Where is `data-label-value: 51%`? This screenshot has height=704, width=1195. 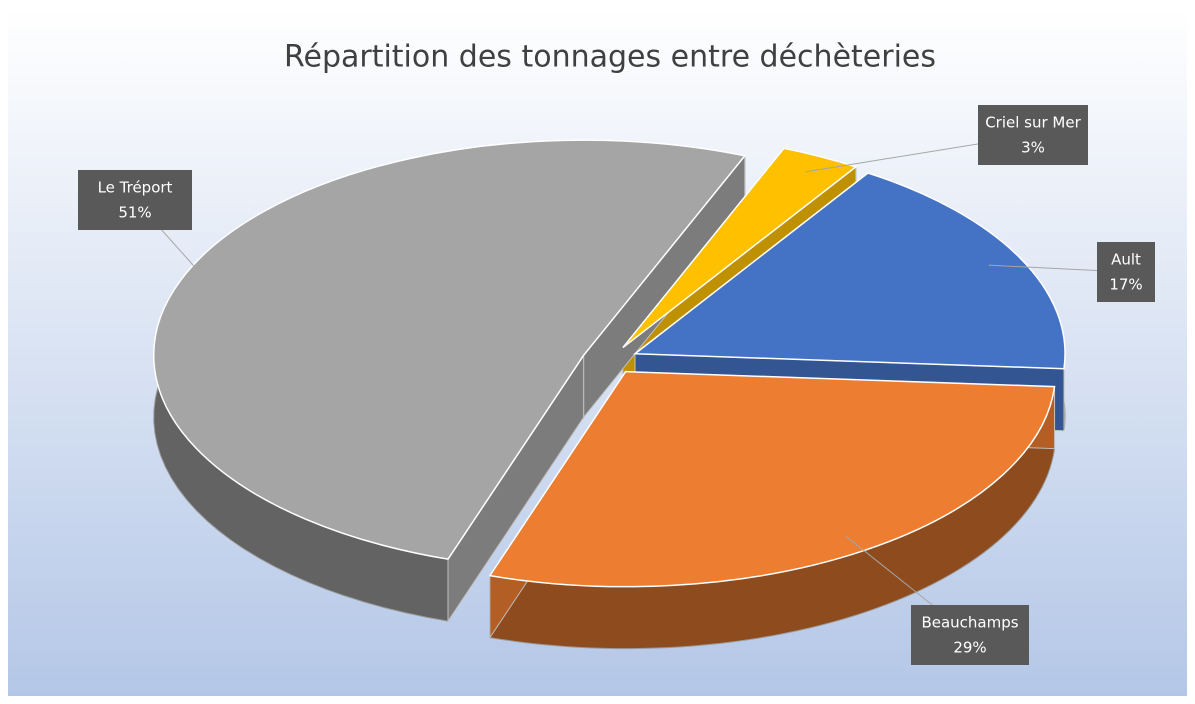 data-label-value: 51% is located at coordinates (134, 213).